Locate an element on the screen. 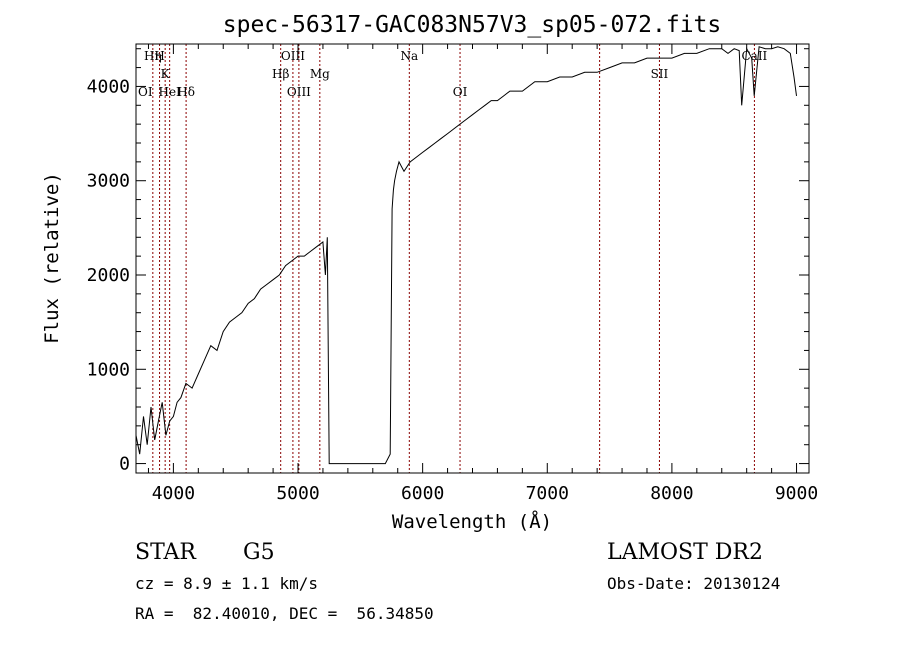  object-subclass: G5 is located at coordinates (259, 552).